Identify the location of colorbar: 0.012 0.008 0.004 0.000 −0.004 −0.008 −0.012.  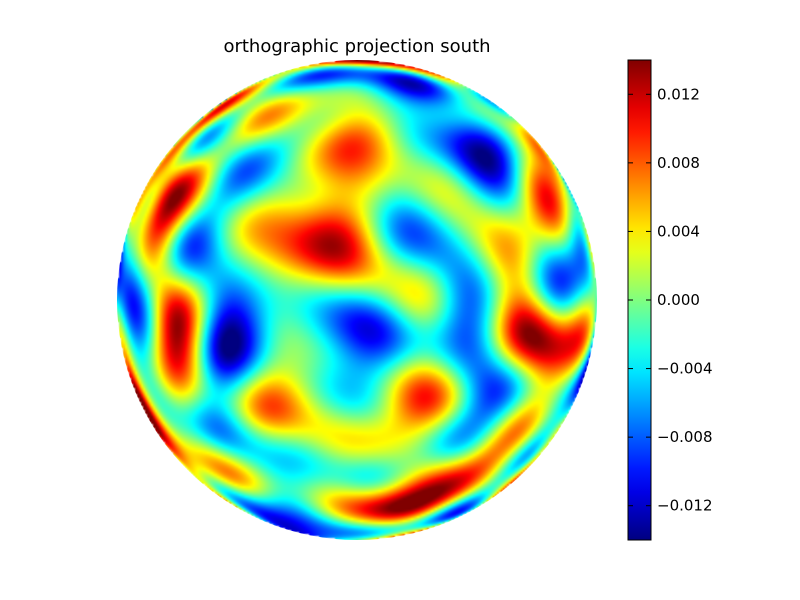
(670, 300).